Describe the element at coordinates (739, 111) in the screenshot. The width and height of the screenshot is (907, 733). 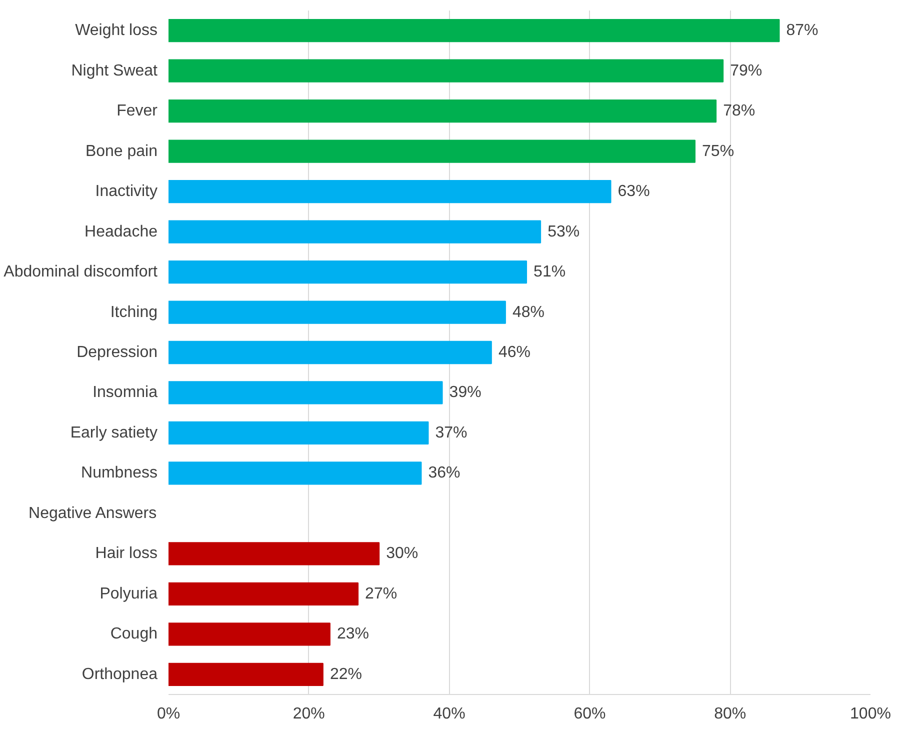
I see `data-label: 78%` at that location.